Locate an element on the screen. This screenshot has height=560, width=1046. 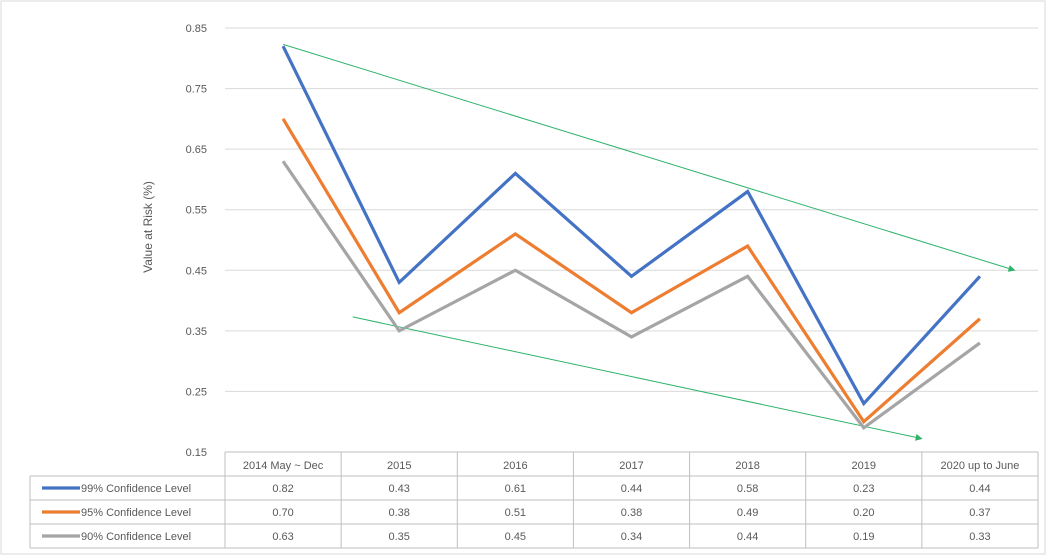
y-tick-label: 0.85 is located at coordinates (196, 29).